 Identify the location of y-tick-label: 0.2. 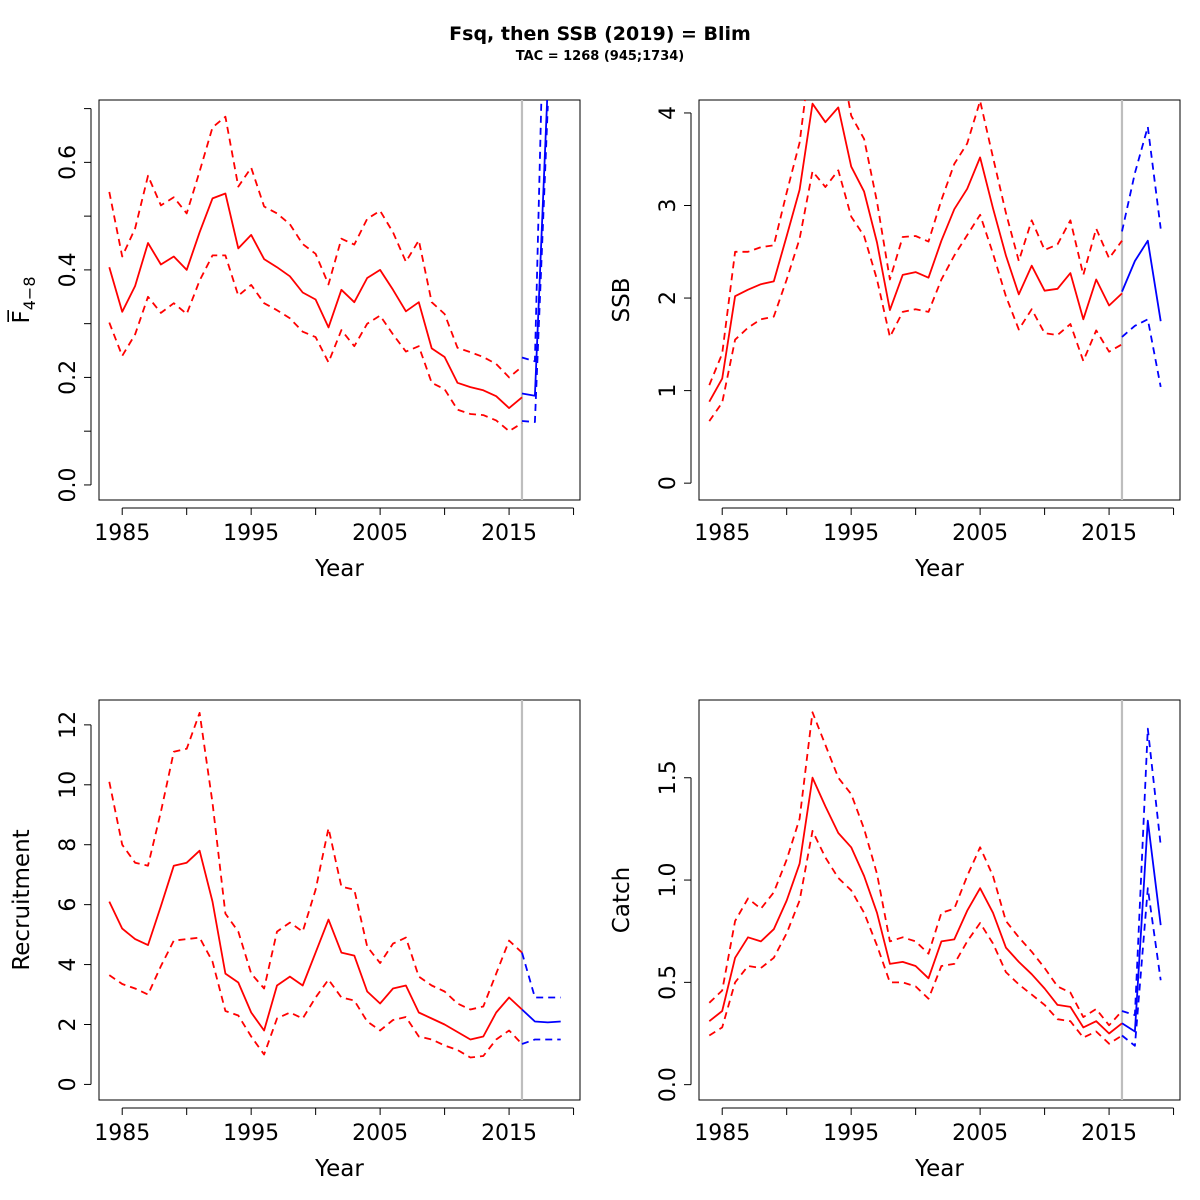
(68, 377).